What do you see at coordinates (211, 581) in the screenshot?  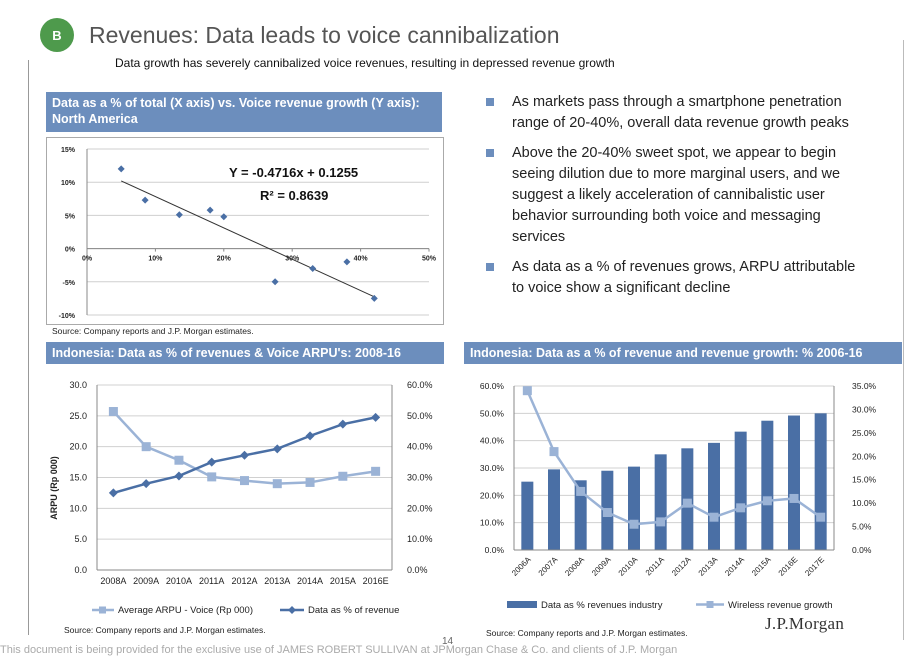 I see `arpu-x-tick-label: 2011A` at bounding box center [211, 581].